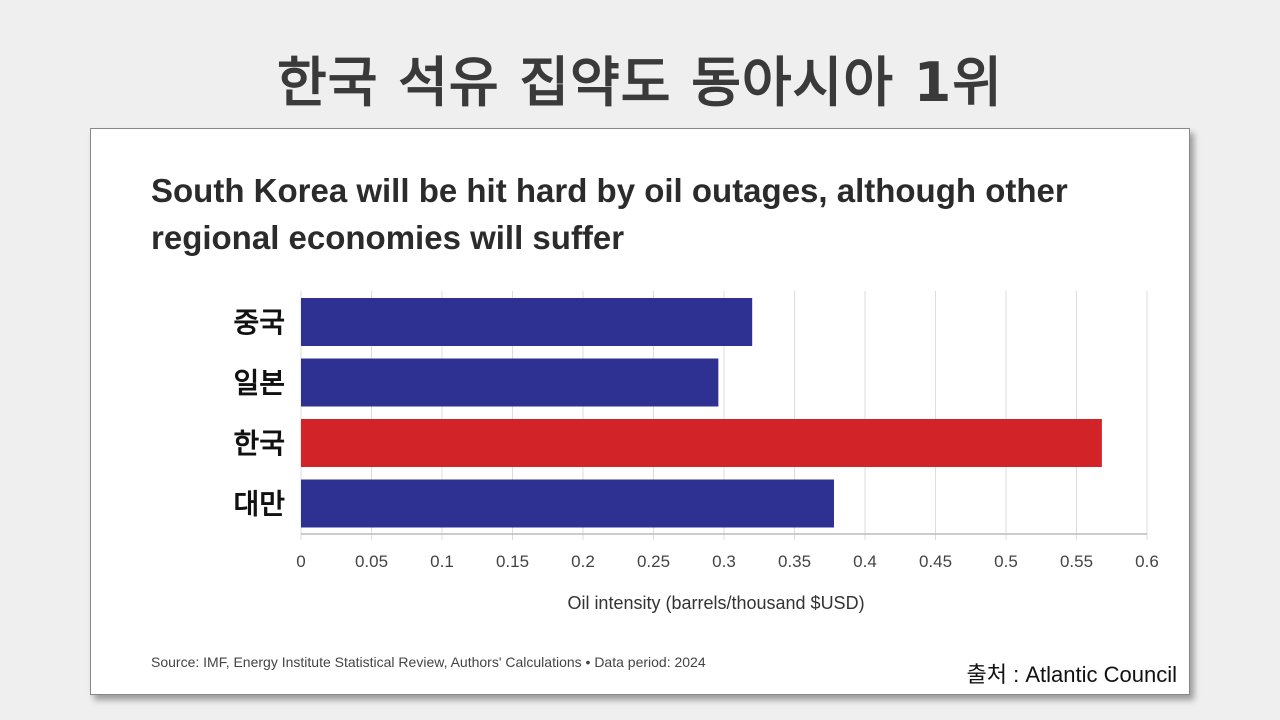  Describe the element at coordinates (583, 561) in the screenshot. I see `x-tick-label: 0.2` at that location.